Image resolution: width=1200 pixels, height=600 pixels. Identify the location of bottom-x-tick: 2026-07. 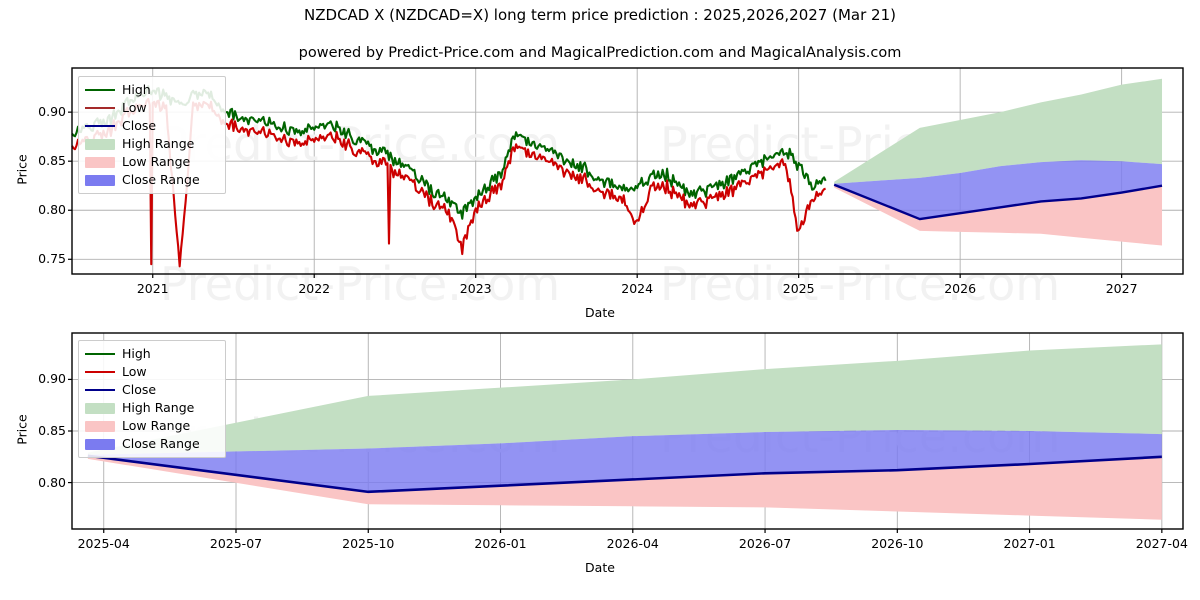
(765, 543).